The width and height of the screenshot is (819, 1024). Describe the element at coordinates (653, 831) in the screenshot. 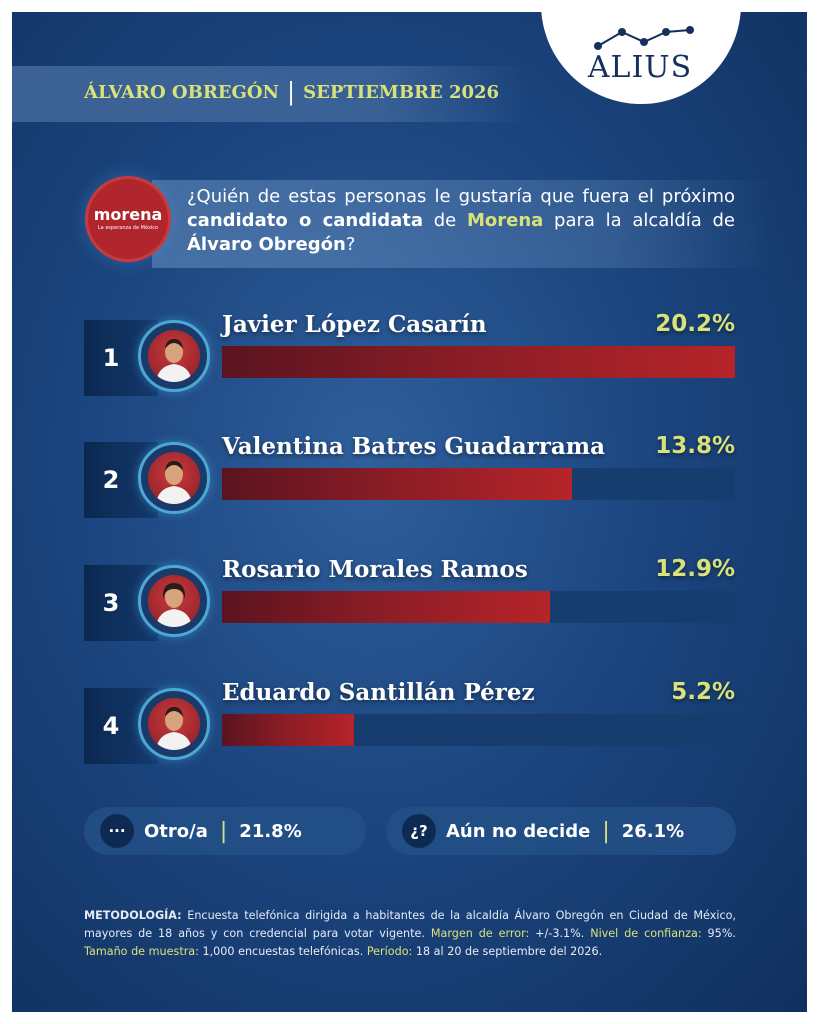

I see `undecided-value: 26.1%` at that location.